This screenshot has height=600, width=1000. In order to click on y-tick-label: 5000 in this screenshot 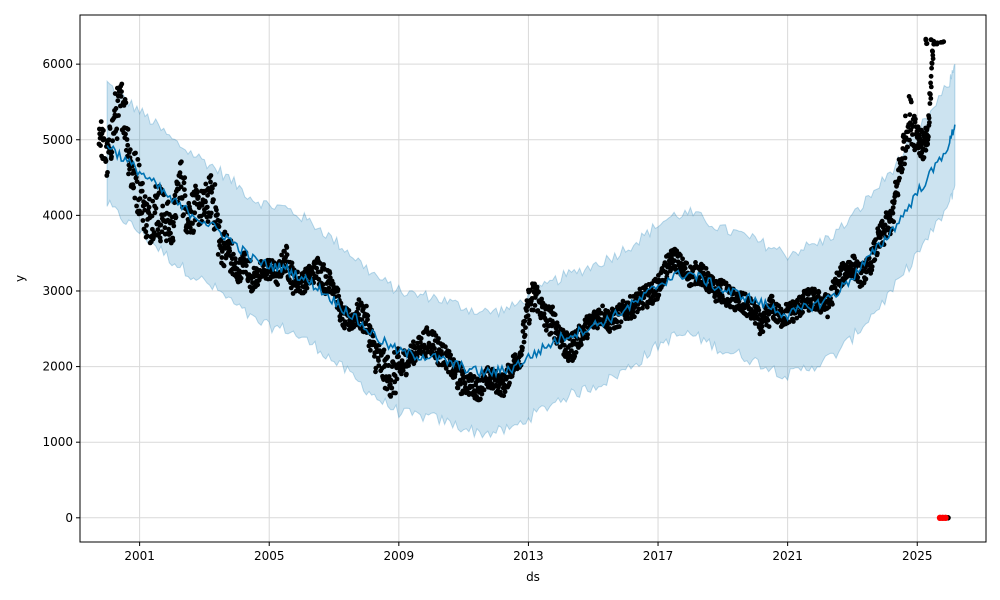, I will do `click(57, 140)`.